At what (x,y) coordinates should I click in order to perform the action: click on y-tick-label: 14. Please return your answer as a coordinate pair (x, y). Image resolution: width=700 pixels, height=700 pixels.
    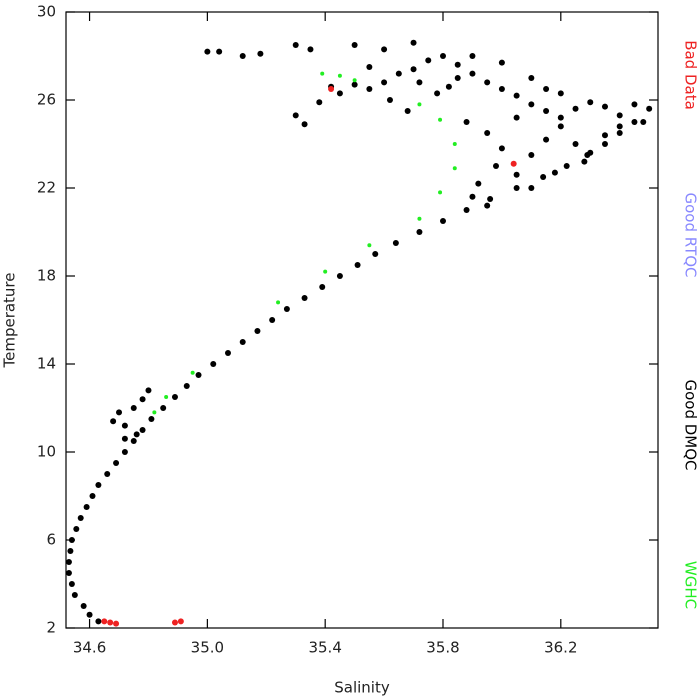
    Looking at the image, I should click on (46, 364).